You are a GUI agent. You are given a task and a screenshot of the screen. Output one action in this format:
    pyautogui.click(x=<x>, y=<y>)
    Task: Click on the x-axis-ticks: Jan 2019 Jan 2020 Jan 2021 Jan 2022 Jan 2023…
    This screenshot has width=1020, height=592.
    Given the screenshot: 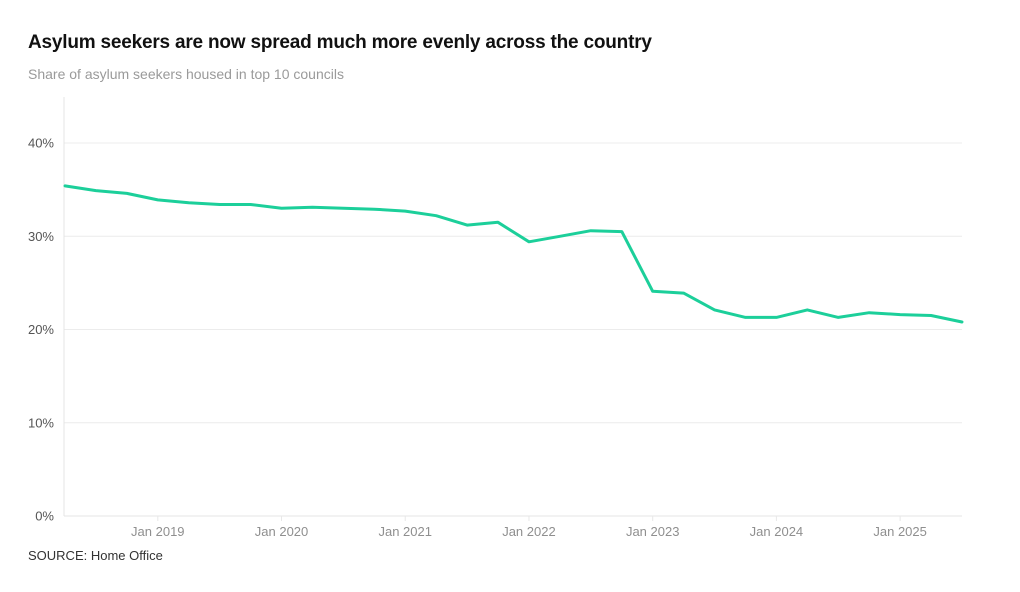 What is the action you would take?
    pyautogui.click(x=529, y=527)
    